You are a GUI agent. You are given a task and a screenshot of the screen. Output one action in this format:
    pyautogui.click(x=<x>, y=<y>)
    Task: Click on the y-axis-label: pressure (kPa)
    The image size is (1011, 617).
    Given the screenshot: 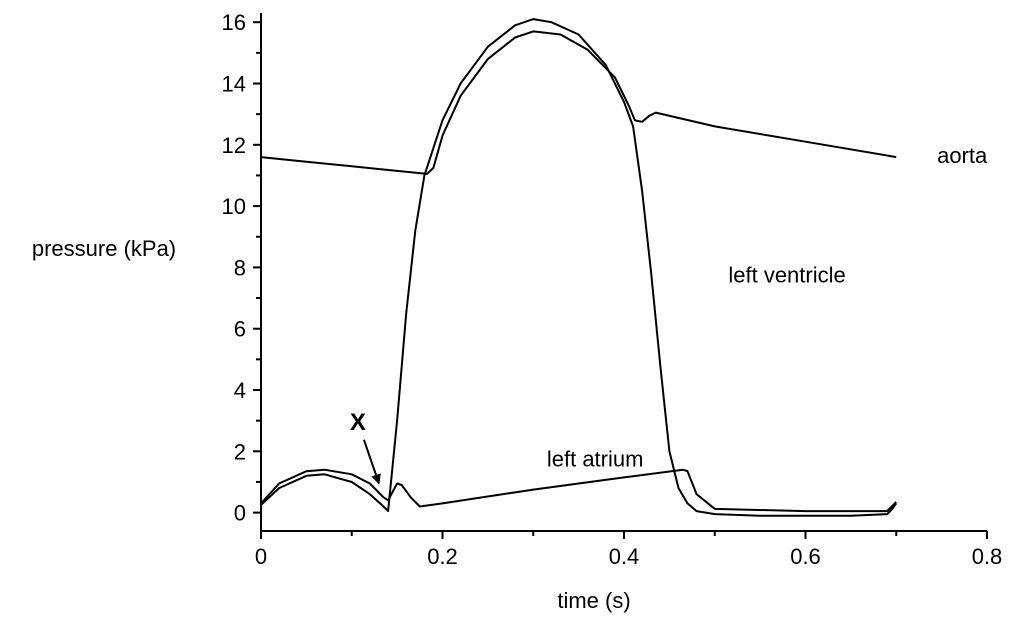 What is the action you would take?
    pyautogui.click(x=104, y=248)
    